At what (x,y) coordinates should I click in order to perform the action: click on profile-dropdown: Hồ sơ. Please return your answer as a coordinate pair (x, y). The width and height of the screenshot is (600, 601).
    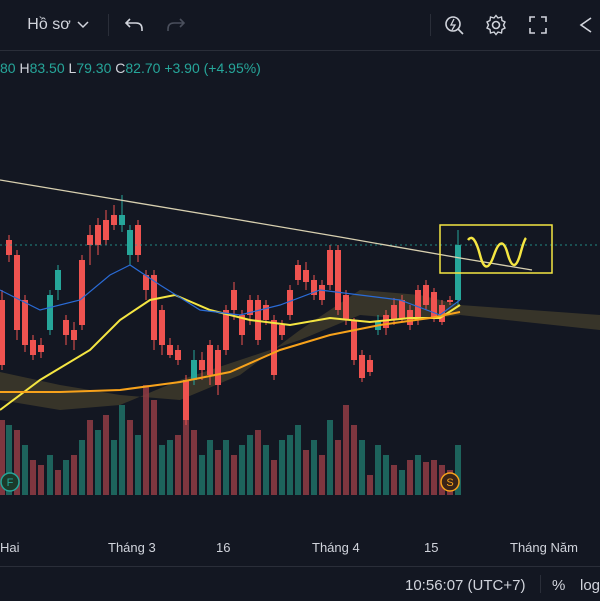
    Looking at the image, I should click on (58, 25).